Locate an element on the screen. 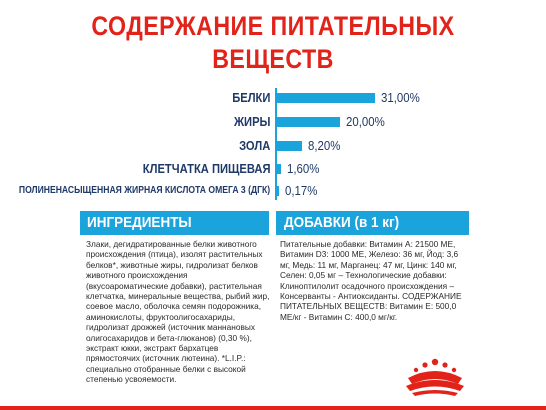  chart-value-label: 8,20% is located at coordinates (324, 145).